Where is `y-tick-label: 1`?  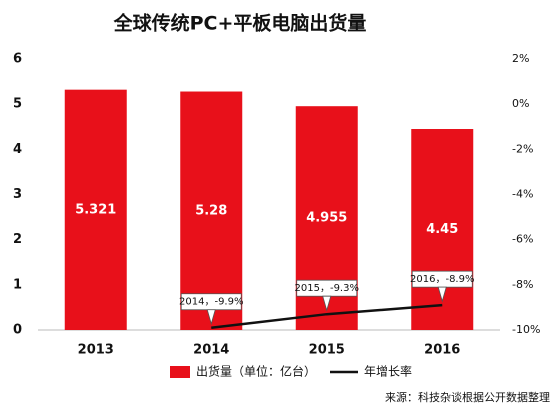 y-tick-label: 1 is located at coordinates (17, 284).